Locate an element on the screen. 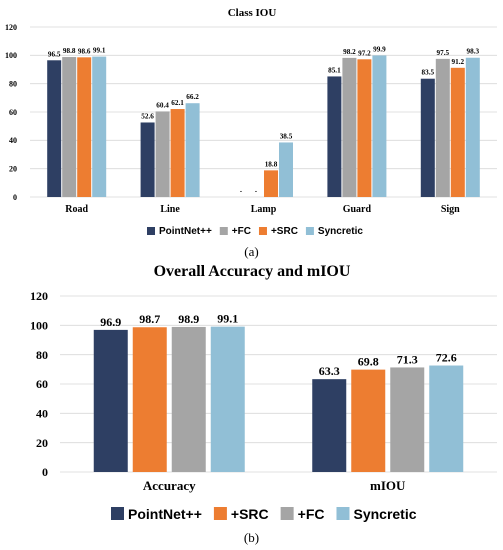 The image size is (503, 550). category-label: mIOU is located at coordinates (388, 485).